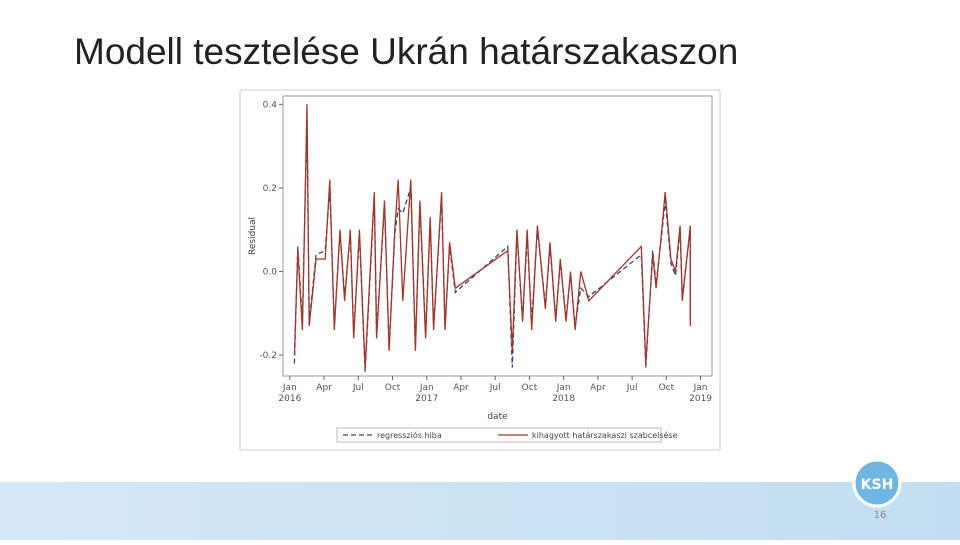 The height and width of the screenshot is (545, 960). What do you see at coordinates (499, 435) in the screenshot?
I see `legend-box` at bounding box center [499, 435].